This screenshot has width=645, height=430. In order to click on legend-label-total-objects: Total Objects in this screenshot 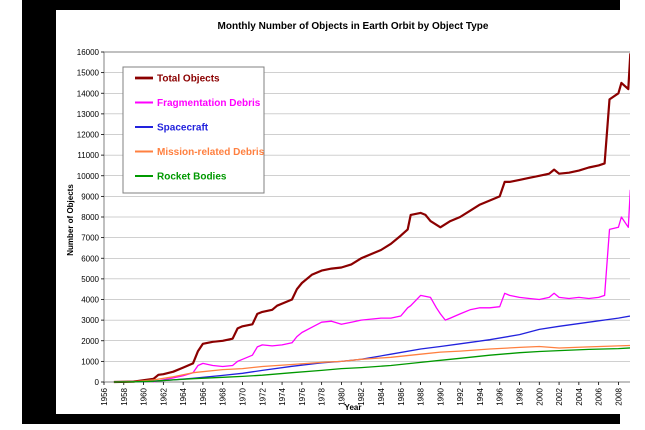, I will do `click(188, 79)`.